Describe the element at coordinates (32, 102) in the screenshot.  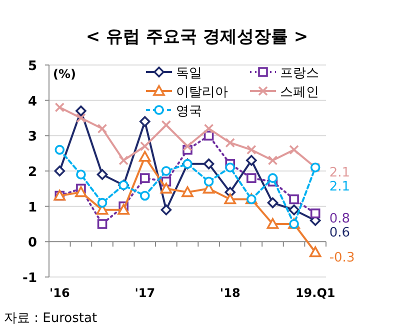
I see `y-tick-label: 4` at that location.